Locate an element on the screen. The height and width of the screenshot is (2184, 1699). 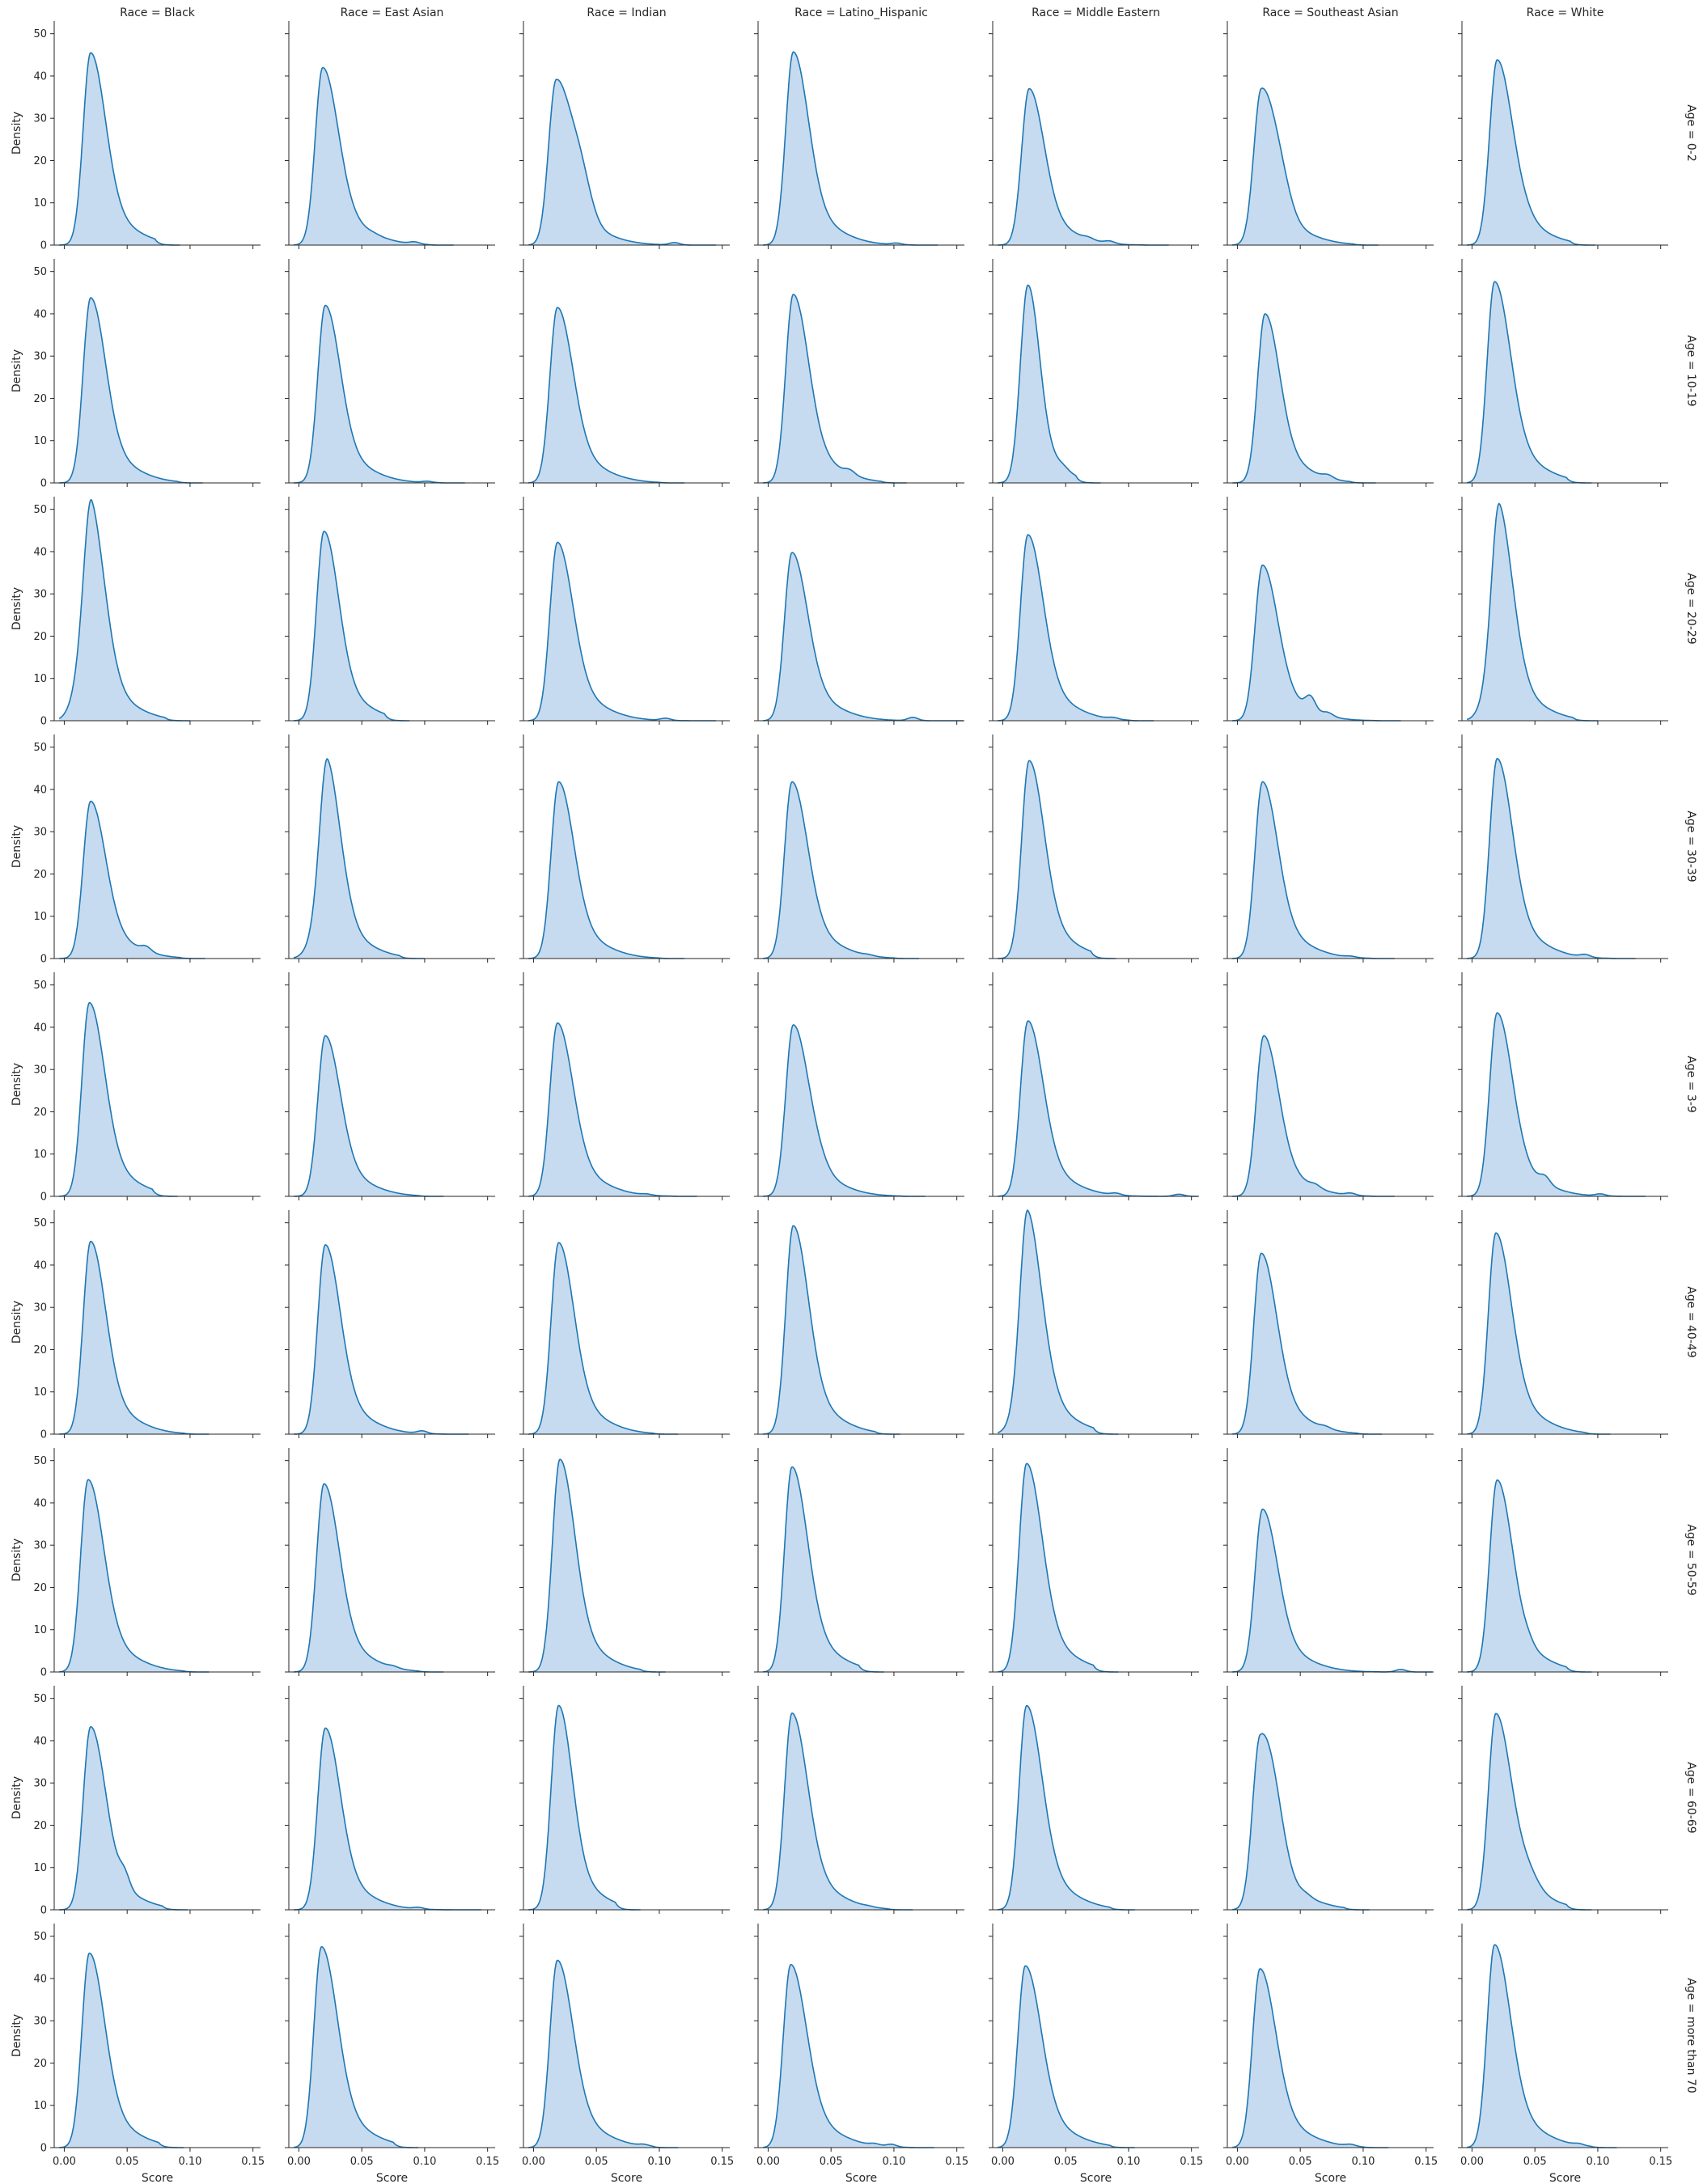
x-tick-label: 0.00 is located at coordinates (768, 2162).